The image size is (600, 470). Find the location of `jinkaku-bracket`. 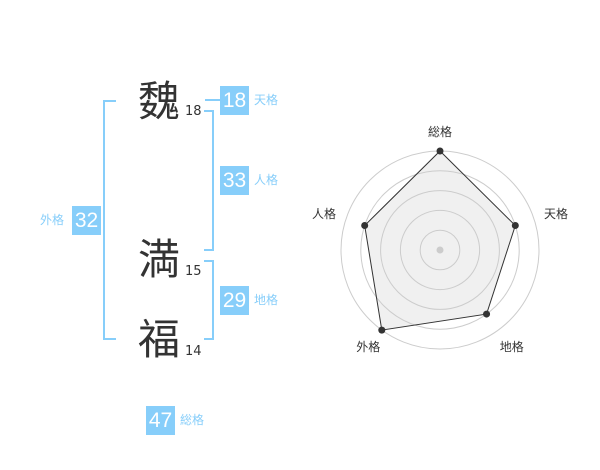

jinkaku-bracket is located at coordinates (213, 180).